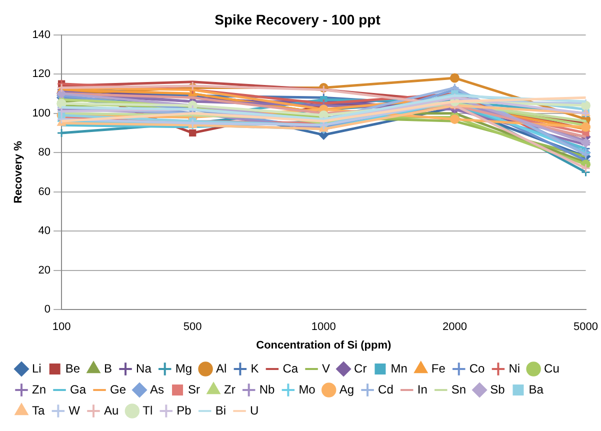 Image resolution: width=601 pixels, height=431 pixels. Describe the element at coordinates (458, 389) in the screenshot. I see `legend-label: Sn` at that location.